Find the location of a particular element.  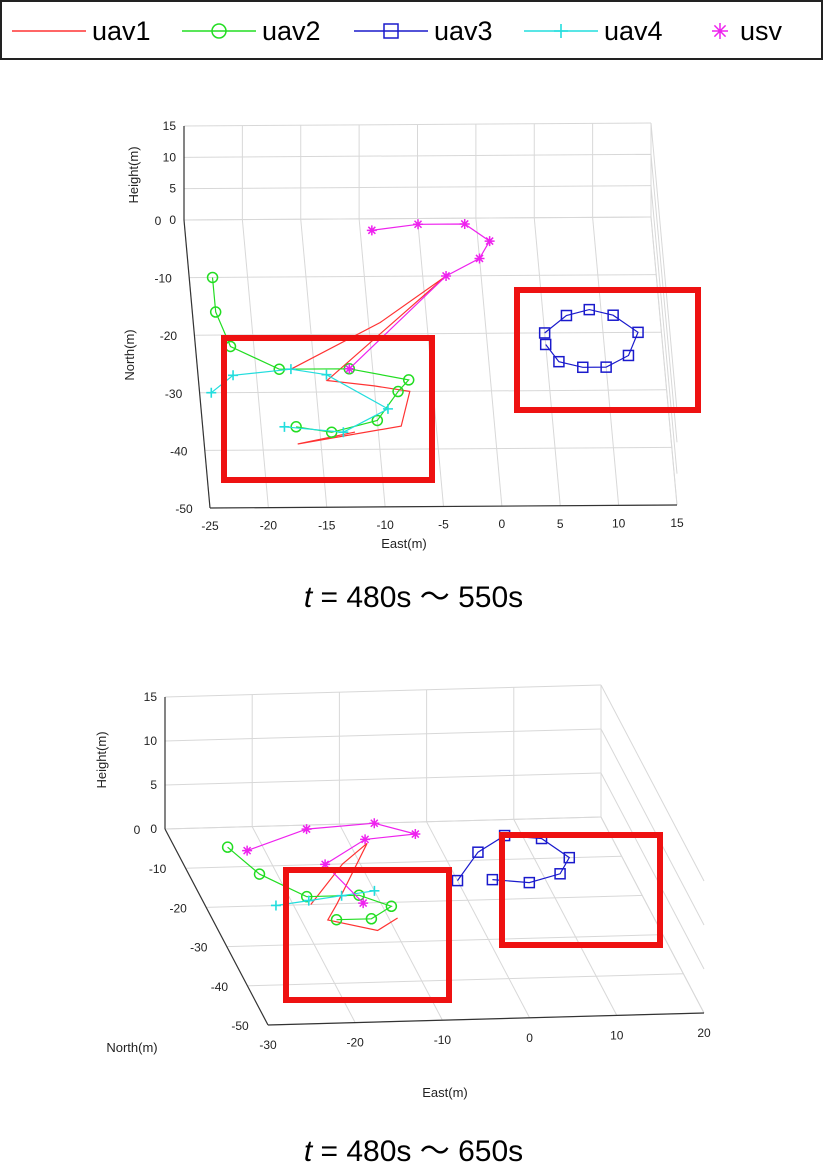

legend-marker-uav3 is located at coordinates (391, 31).